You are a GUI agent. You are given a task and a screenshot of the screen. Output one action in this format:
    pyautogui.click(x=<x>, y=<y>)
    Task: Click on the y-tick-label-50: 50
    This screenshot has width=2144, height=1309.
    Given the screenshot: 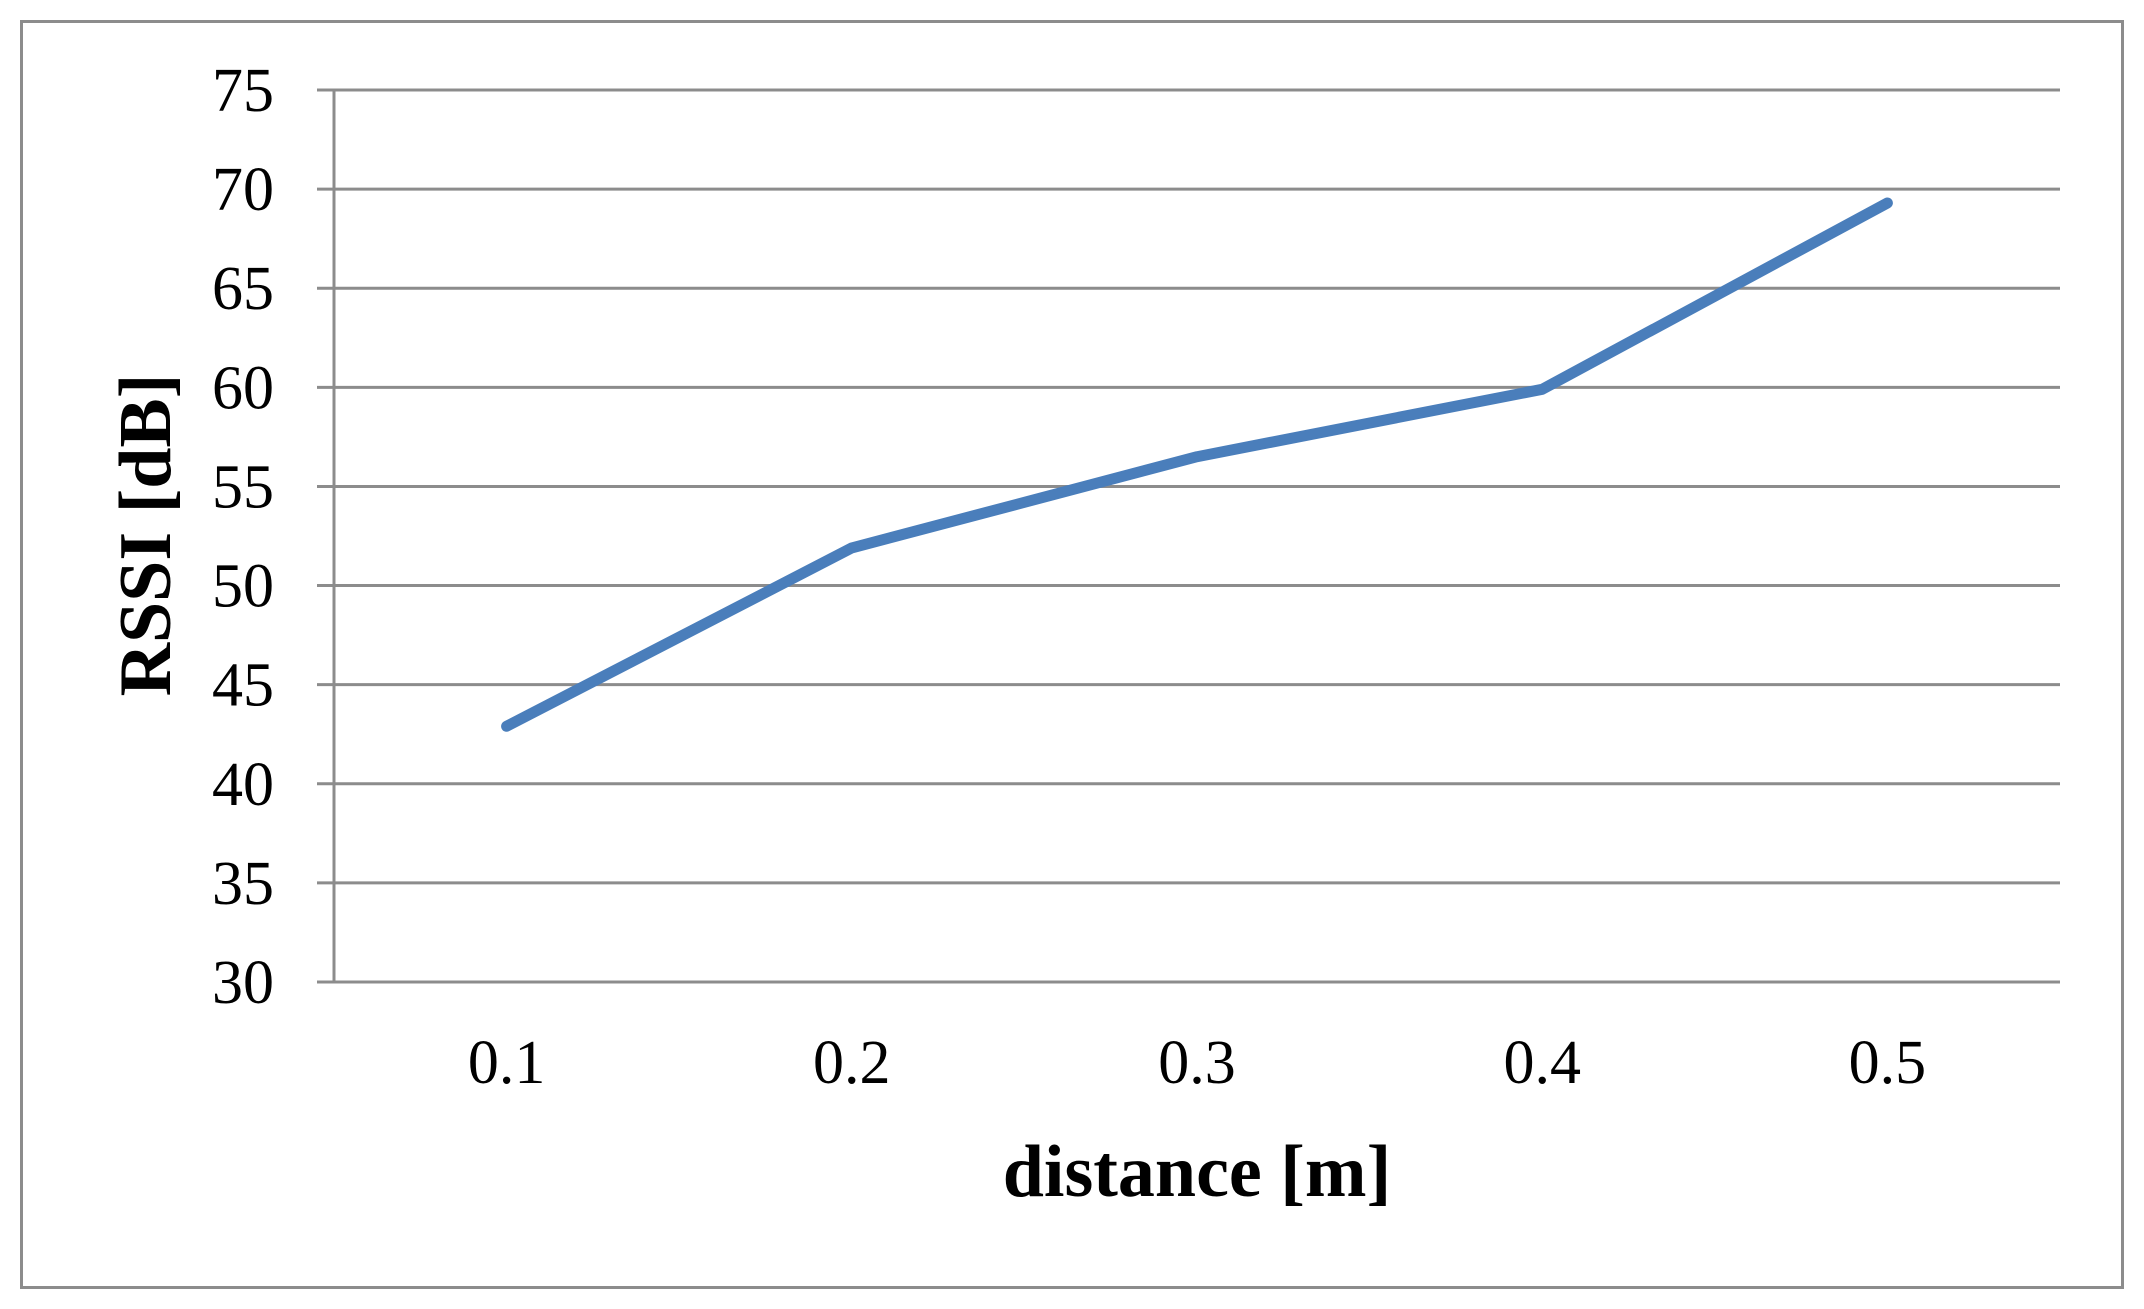 What is the action you would take?
    pyautogui.click(x=243, y=587)
    